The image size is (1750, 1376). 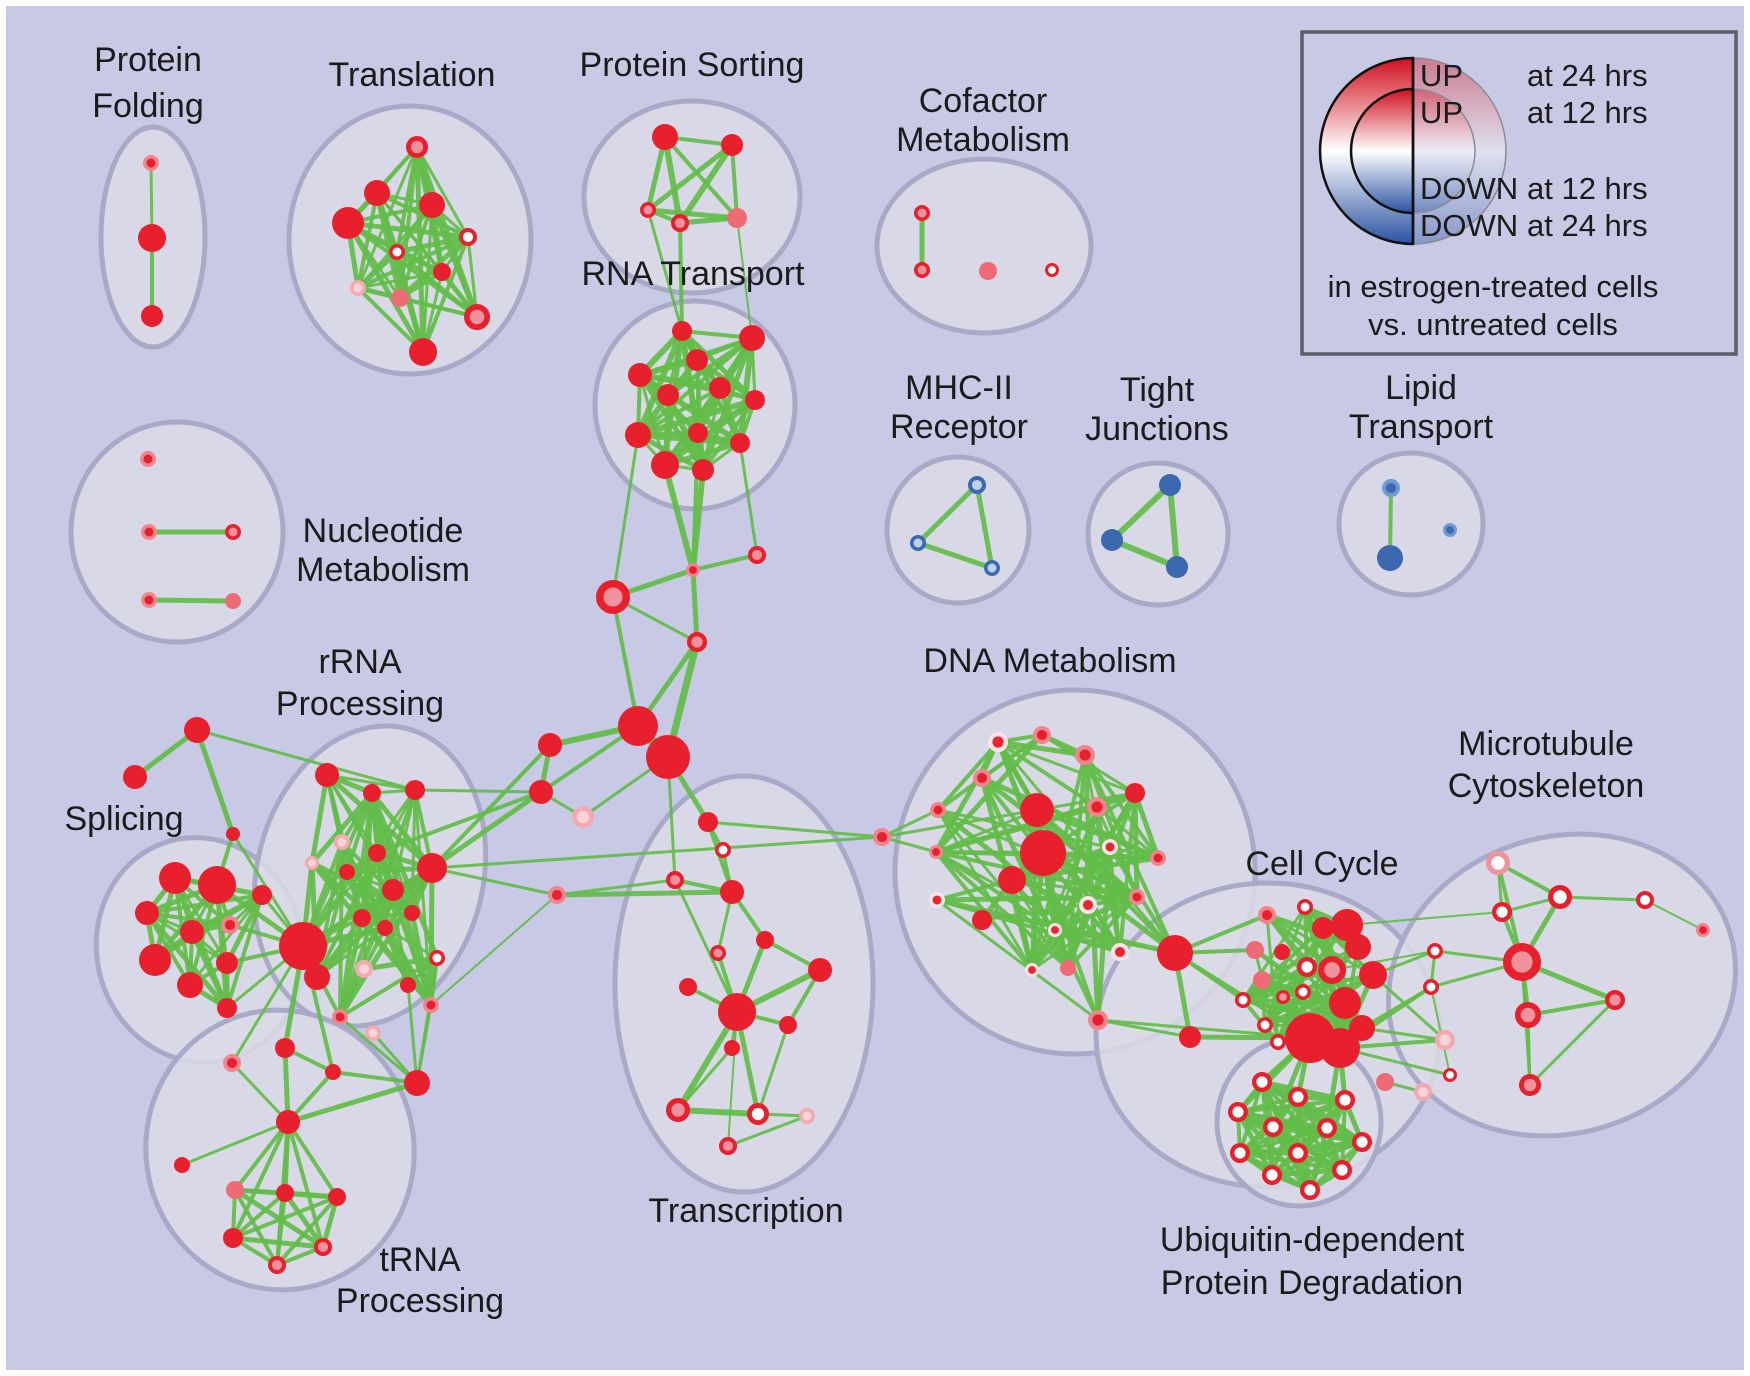 What do you see at coordinates (697, 642) in the screenshot?
I see `node-CH3` at bounding box center [697, 642].